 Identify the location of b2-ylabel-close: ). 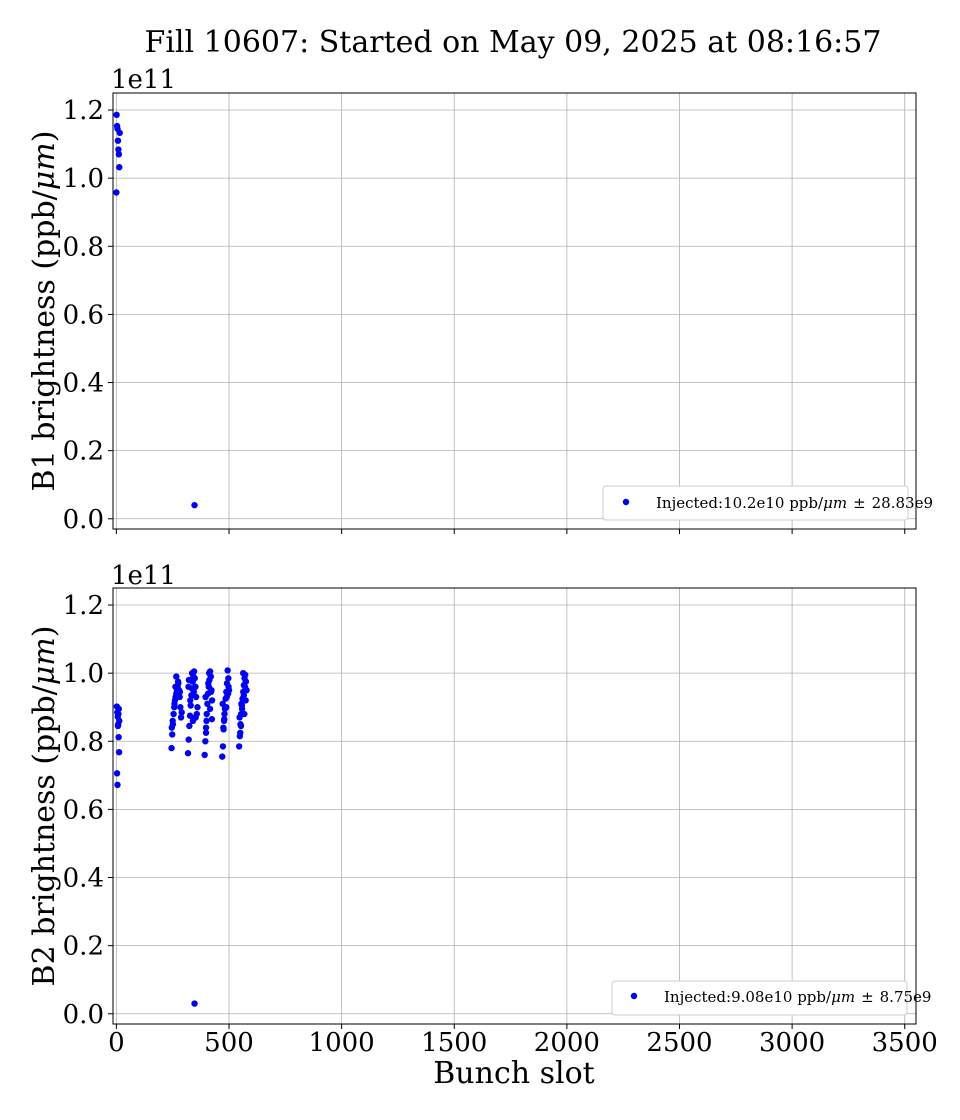
(44, 632).